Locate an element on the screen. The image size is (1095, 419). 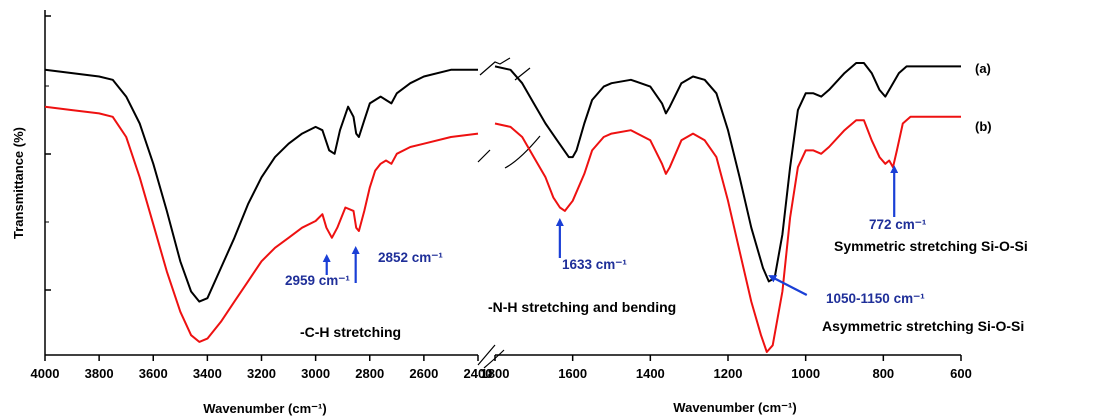
note-asym-si-o-si: Asymmetric stretching Si-O-Si is located at coordinates (923, 326).